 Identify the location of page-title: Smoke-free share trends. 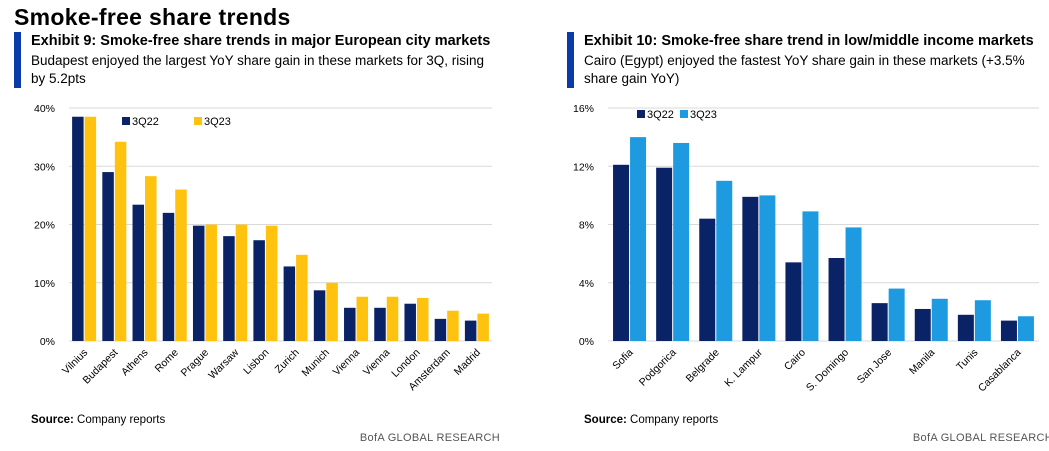
(152, 17).